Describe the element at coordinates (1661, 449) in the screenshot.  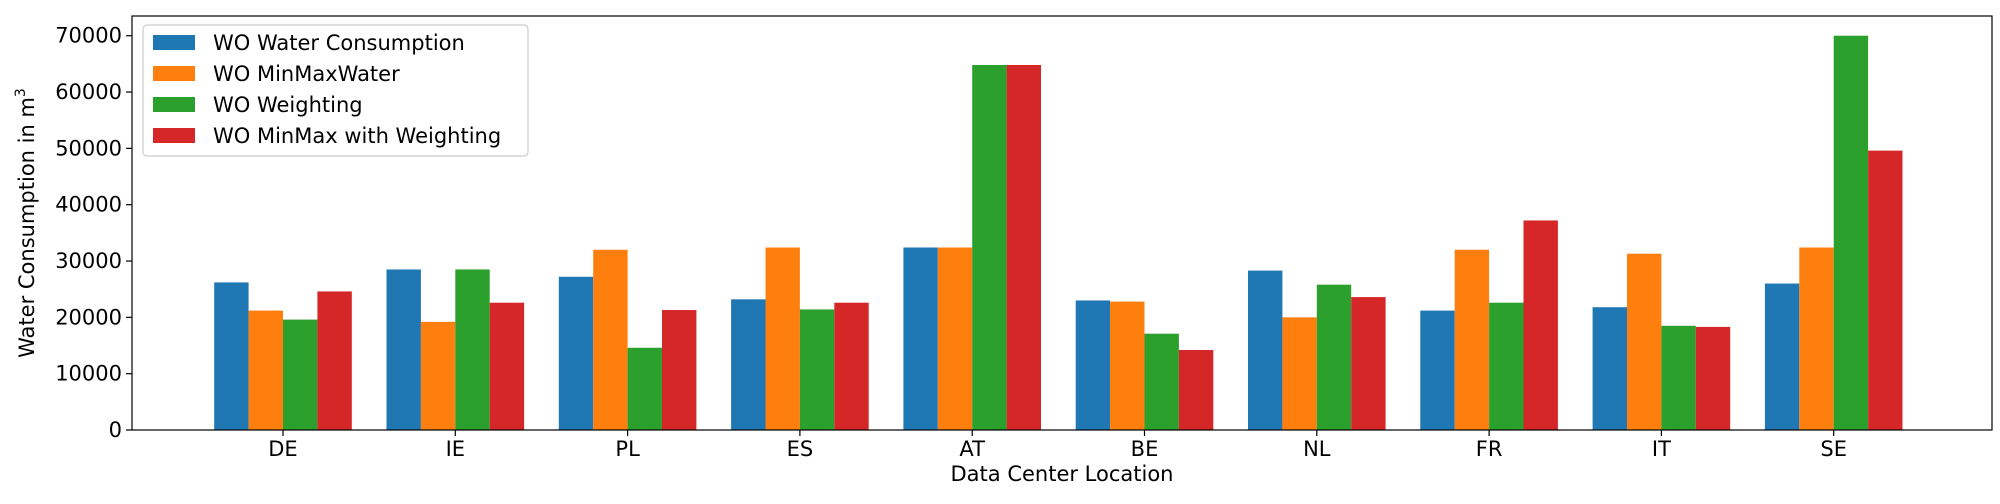
I see `x-tick-label: IT` at that location.